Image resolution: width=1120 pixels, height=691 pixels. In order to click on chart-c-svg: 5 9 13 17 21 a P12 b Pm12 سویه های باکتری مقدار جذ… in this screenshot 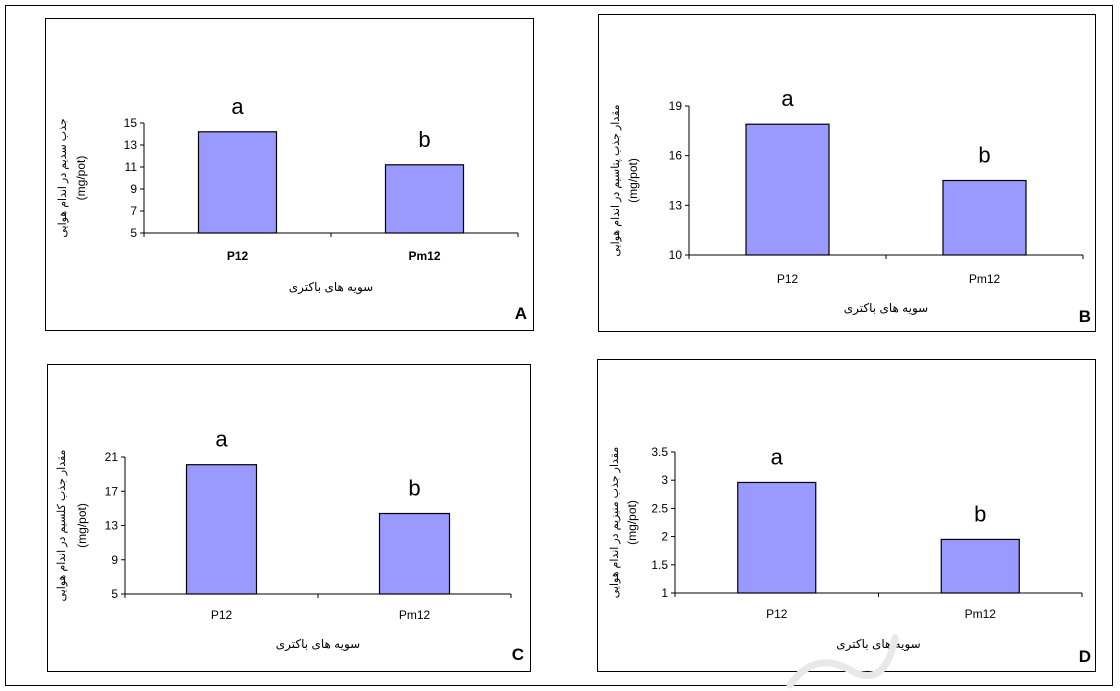, I will do `click(284, 539)`.